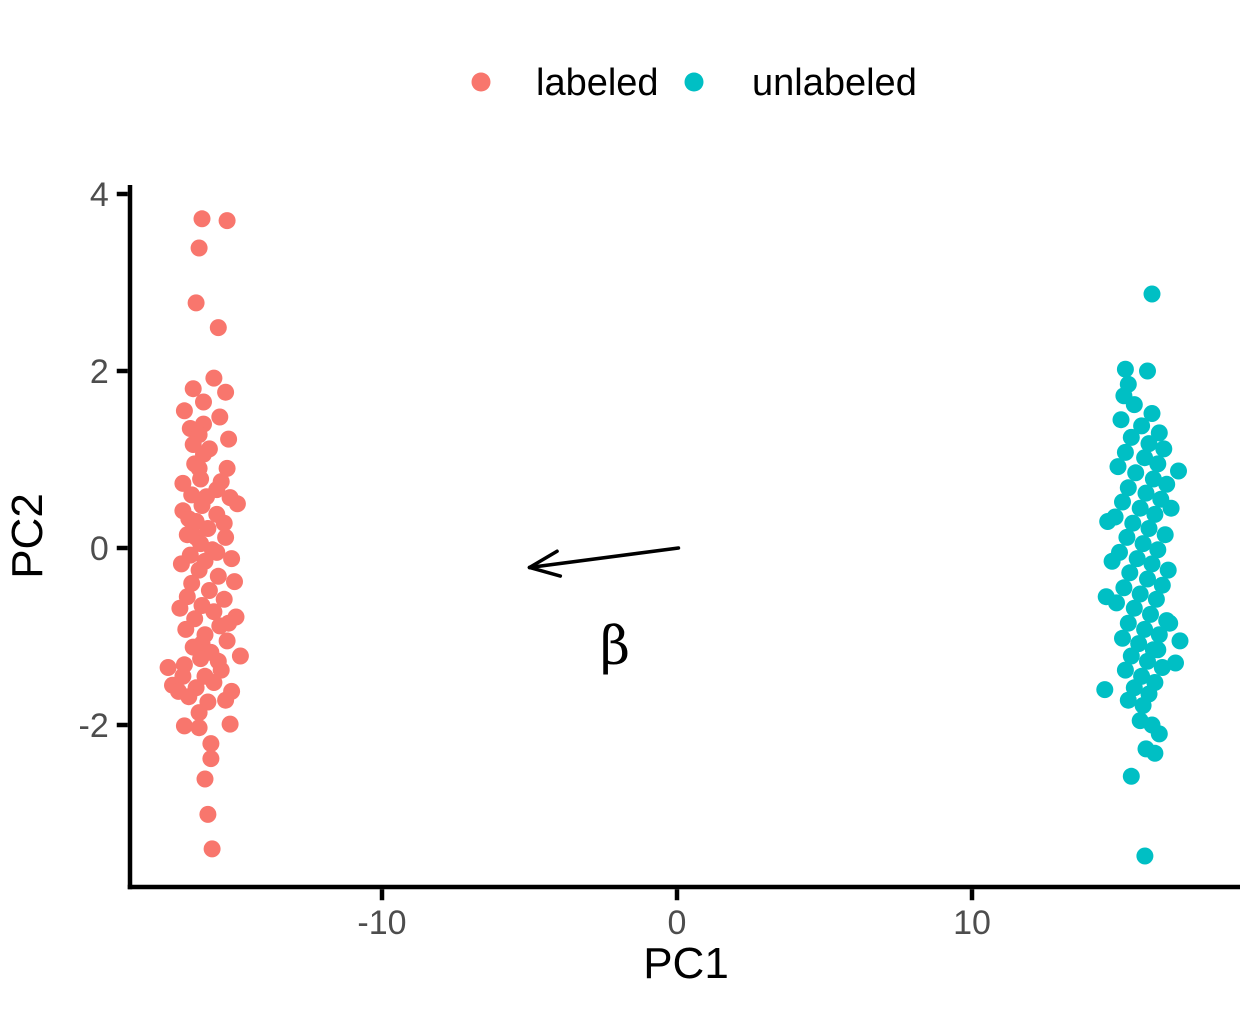 The image size is (1246, 1021). I want to click on arrow-head-barb, so click(543, 559).